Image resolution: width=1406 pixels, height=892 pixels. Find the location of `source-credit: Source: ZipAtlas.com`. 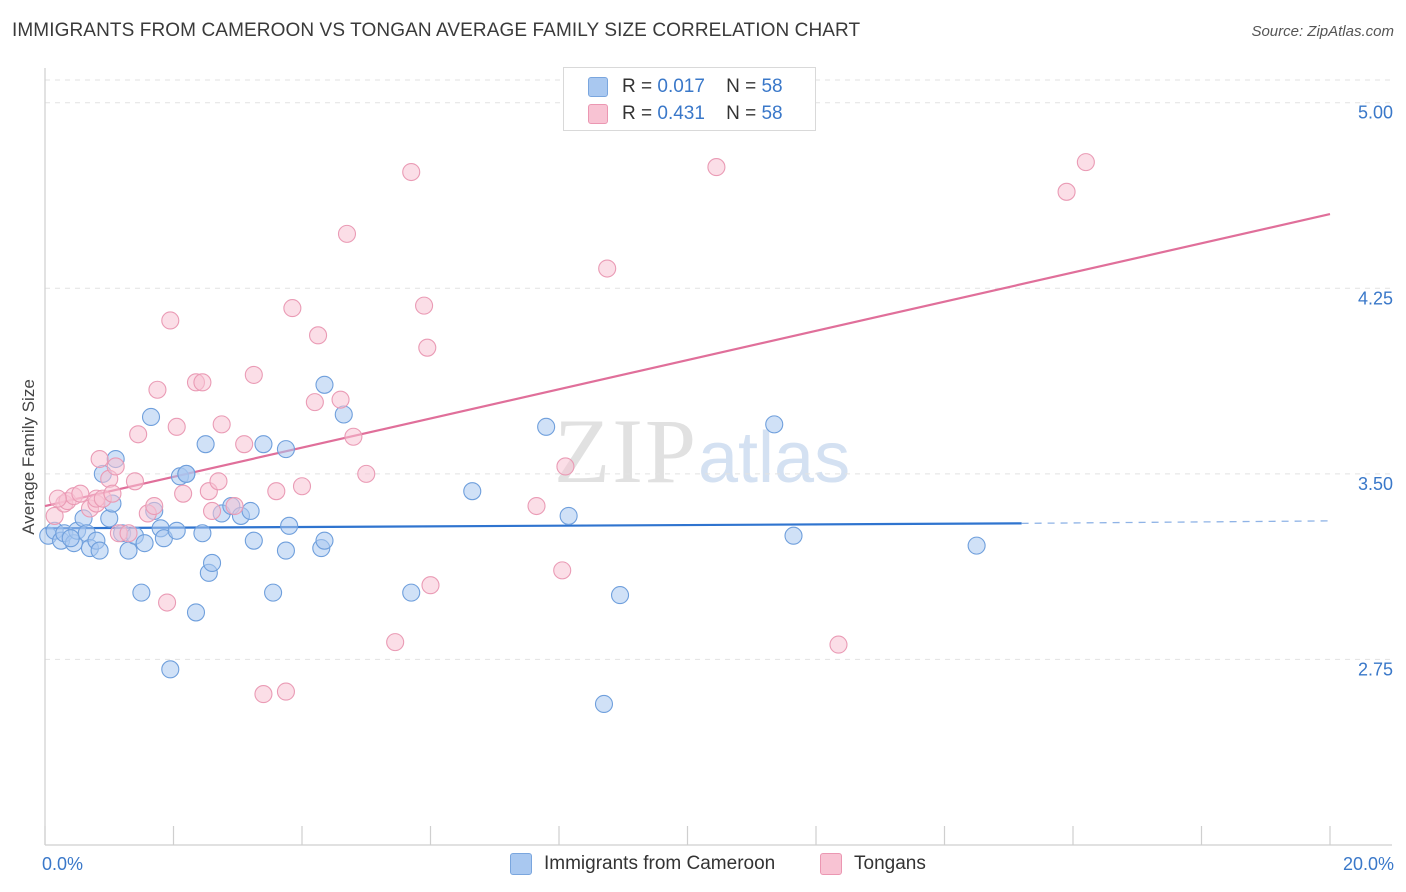

source-credit: Source: ZipAtlas.com is located at coordinates (1322, 31).